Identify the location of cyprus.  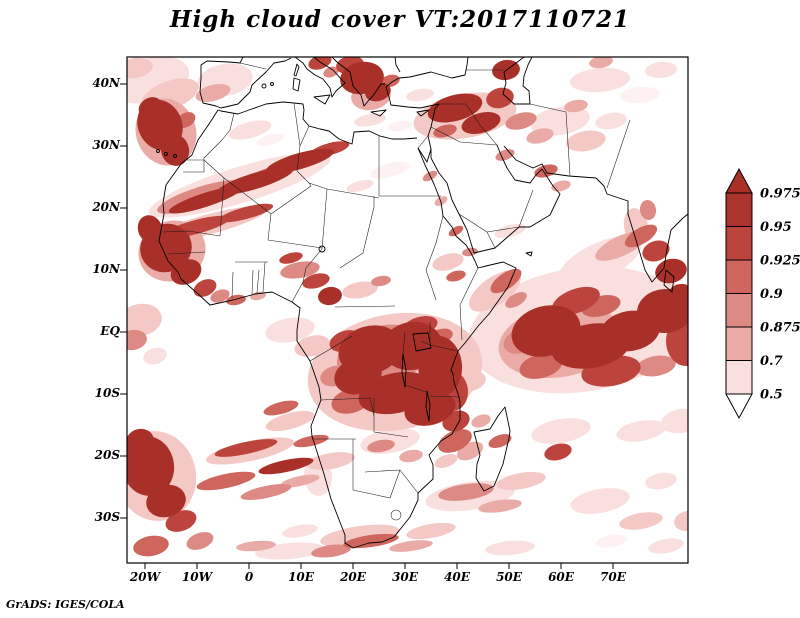
(423, 113).